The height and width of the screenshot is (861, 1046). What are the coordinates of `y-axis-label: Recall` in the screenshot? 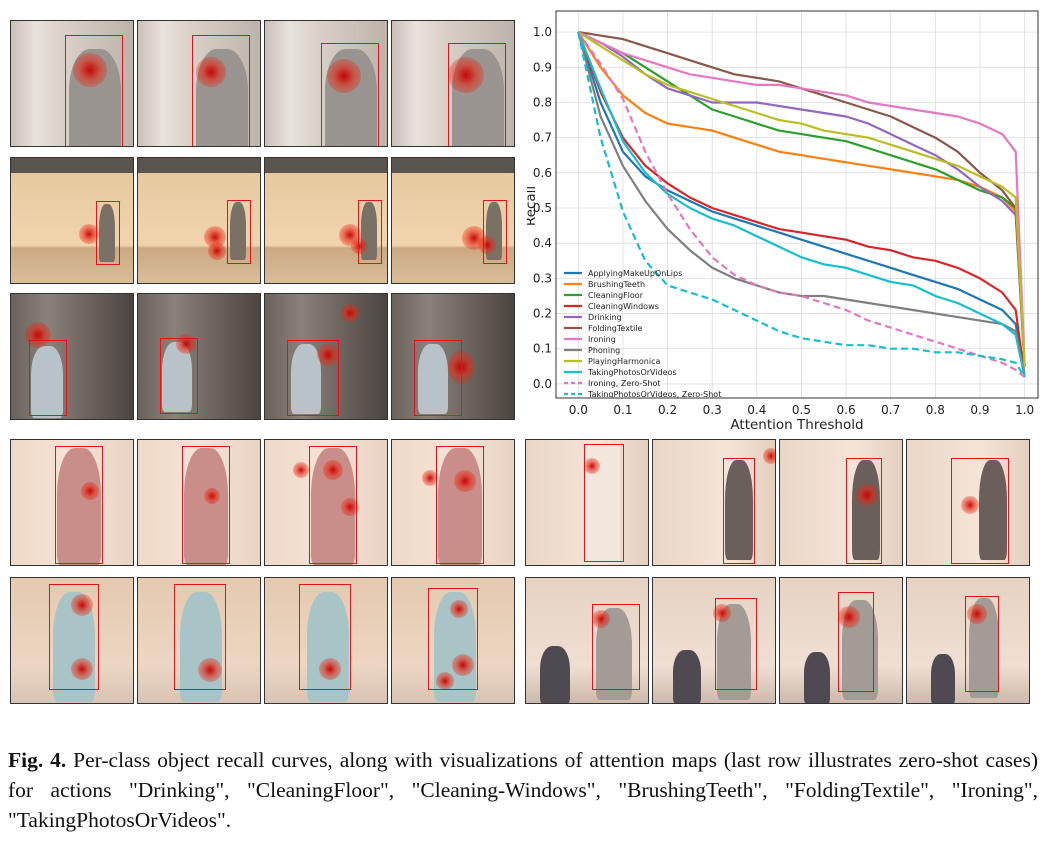 It's located at (533, 206).